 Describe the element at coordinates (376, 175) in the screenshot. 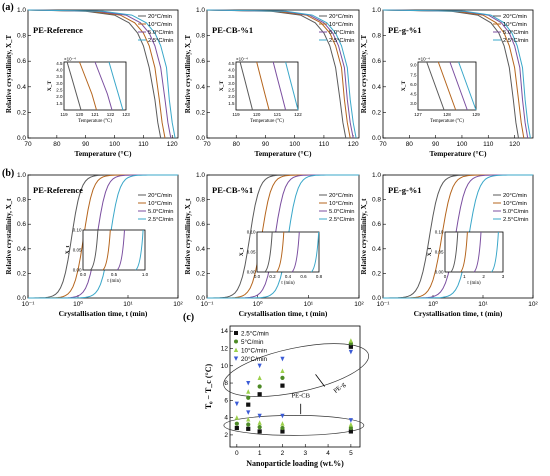

I see `b3-ytick-label: 1.0` at that location.